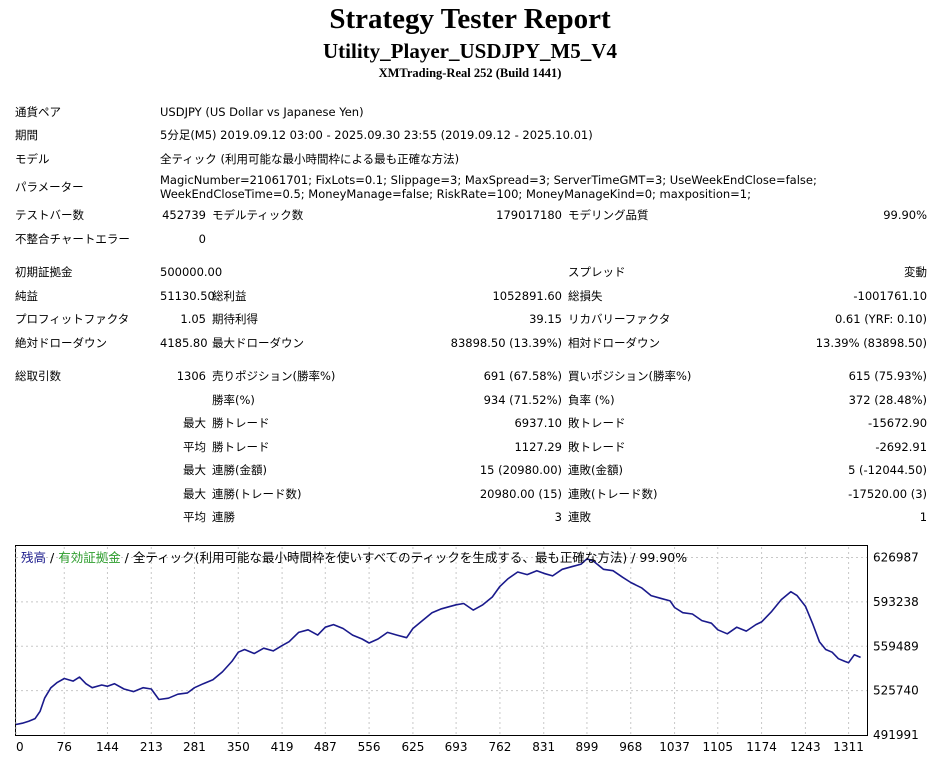  Describe the element at coordinates (194, 517) in the screenshot. I see `avg-cons-label: 平均` at that location.